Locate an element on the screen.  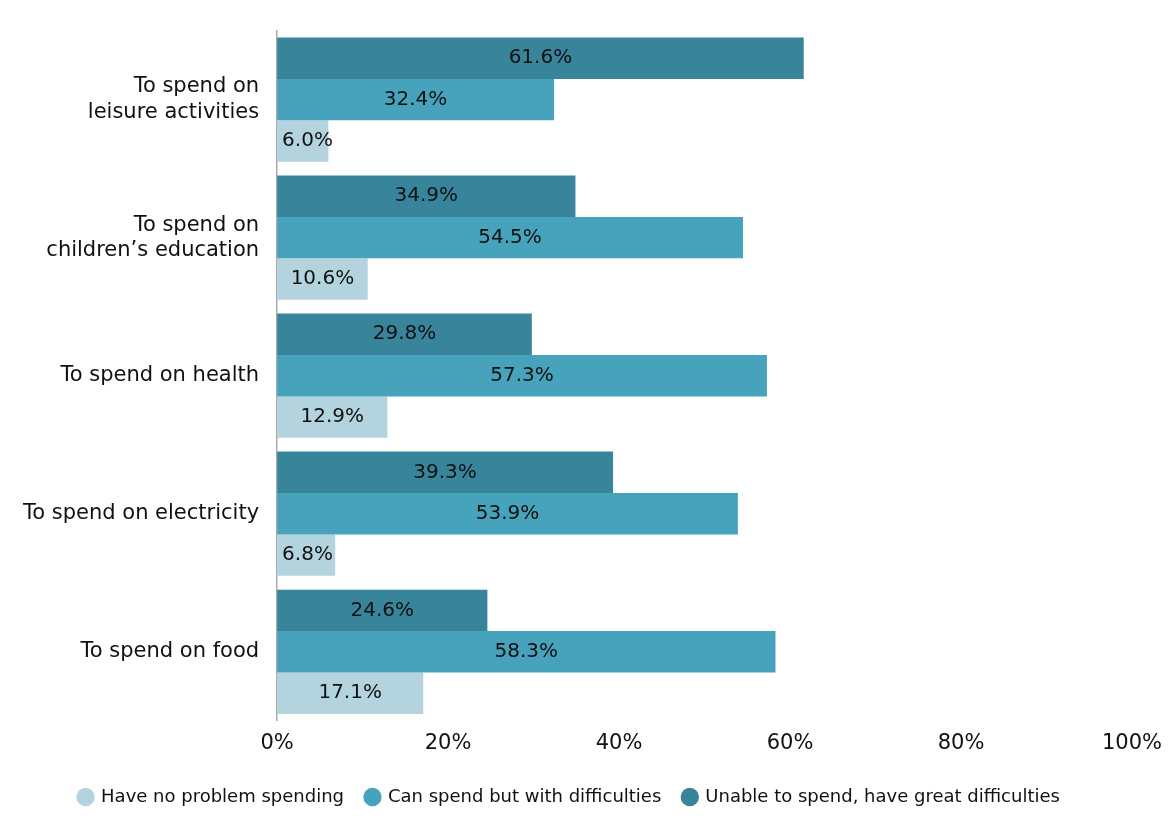
data-label: 12.9% is located at coordinates (332, 415).